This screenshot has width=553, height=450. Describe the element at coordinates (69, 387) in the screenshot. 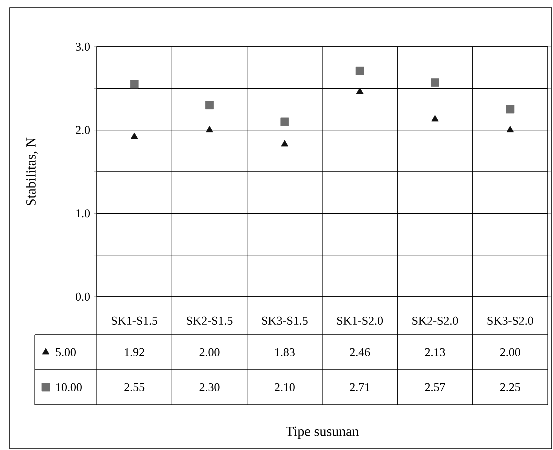

I see `legend-label: 10.00` at that location.